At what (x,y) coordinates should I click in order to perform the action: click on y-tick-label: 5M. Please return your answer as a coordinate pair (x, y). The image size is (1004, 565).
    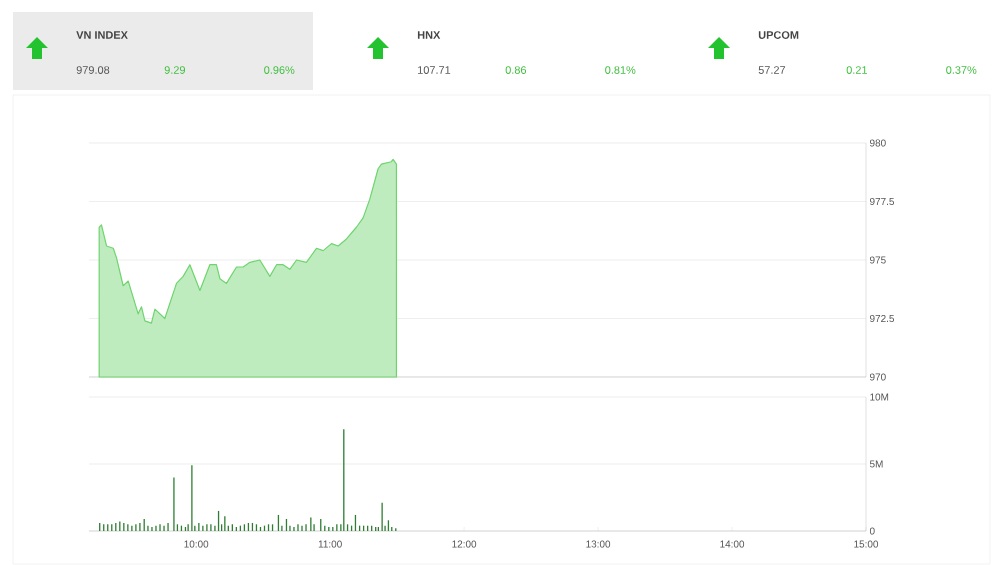
    Looking at the image, I should click on (876, 464).